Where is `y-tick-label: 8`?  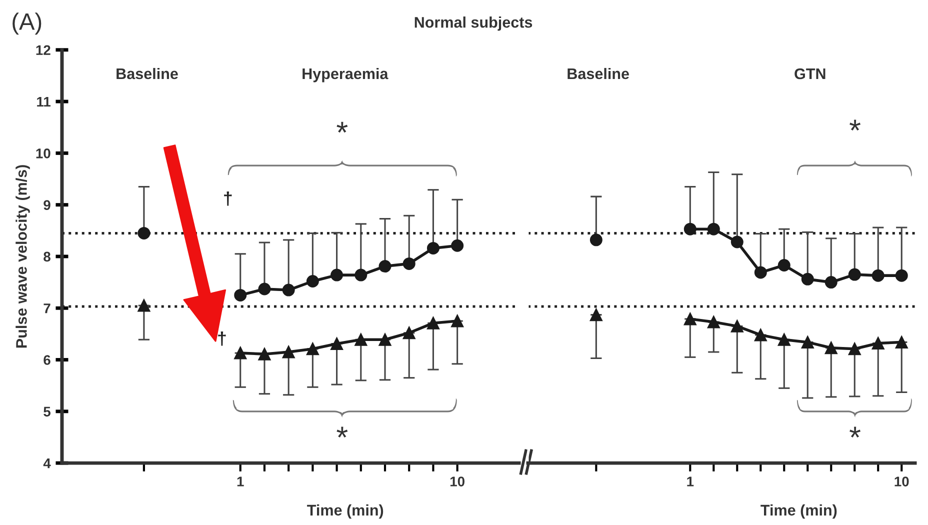
y-tick-label: 8 is located at coordinates (47, 257).